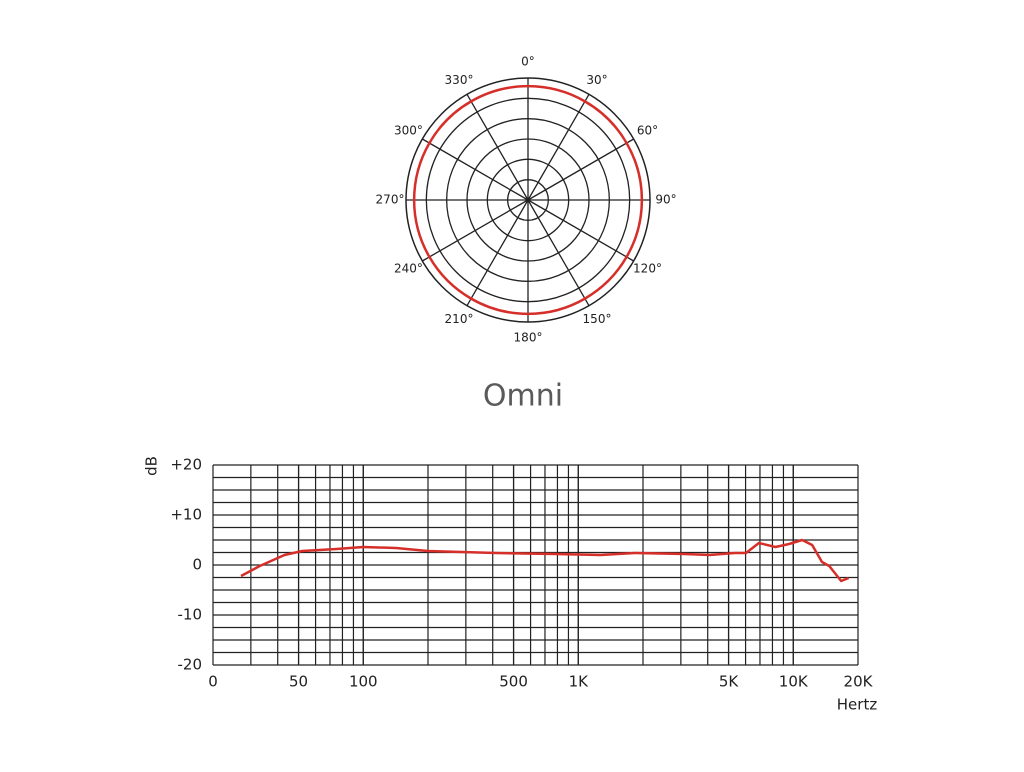 The image size is (1024, 772). Describe the element at coordinates (523, 396) in the screenshot. I see `chart-title: Omni` at that location.